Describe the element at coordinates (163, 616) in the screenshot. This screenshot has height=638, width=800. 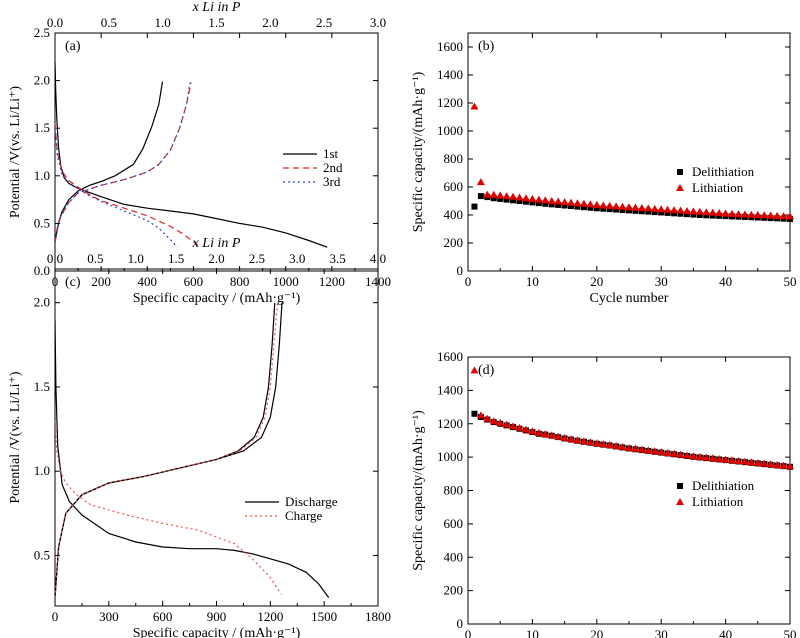
I see `x-tick-label: 600` at that location.